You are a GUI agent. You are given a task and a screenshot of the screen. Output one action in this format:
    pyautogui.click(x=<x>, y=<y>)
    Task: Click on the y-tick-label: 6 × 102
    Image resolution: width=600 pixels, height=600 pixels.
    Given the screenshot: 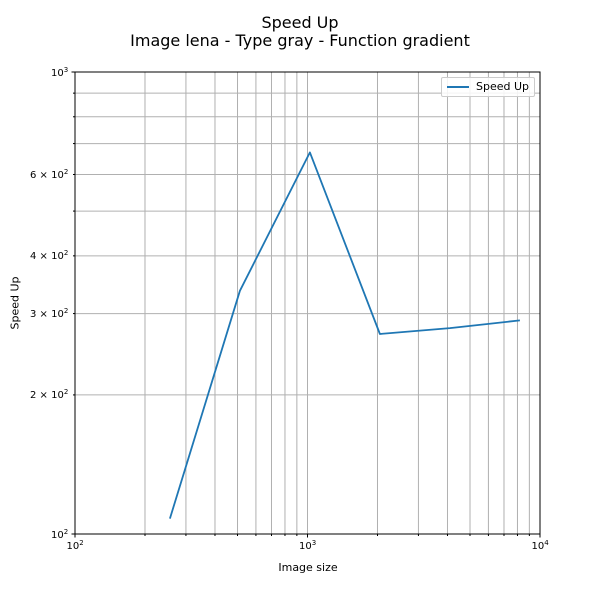 What is the action you would take?
    pyautogui.click(x=49, y=174)
    